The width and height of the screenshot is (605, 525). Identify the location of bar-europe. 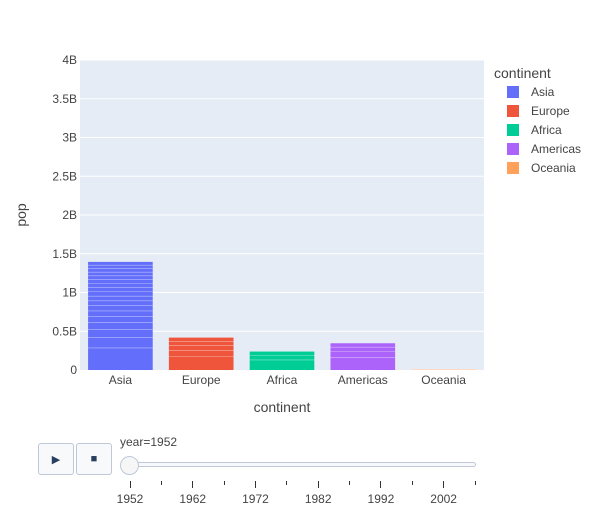
(201, 353).